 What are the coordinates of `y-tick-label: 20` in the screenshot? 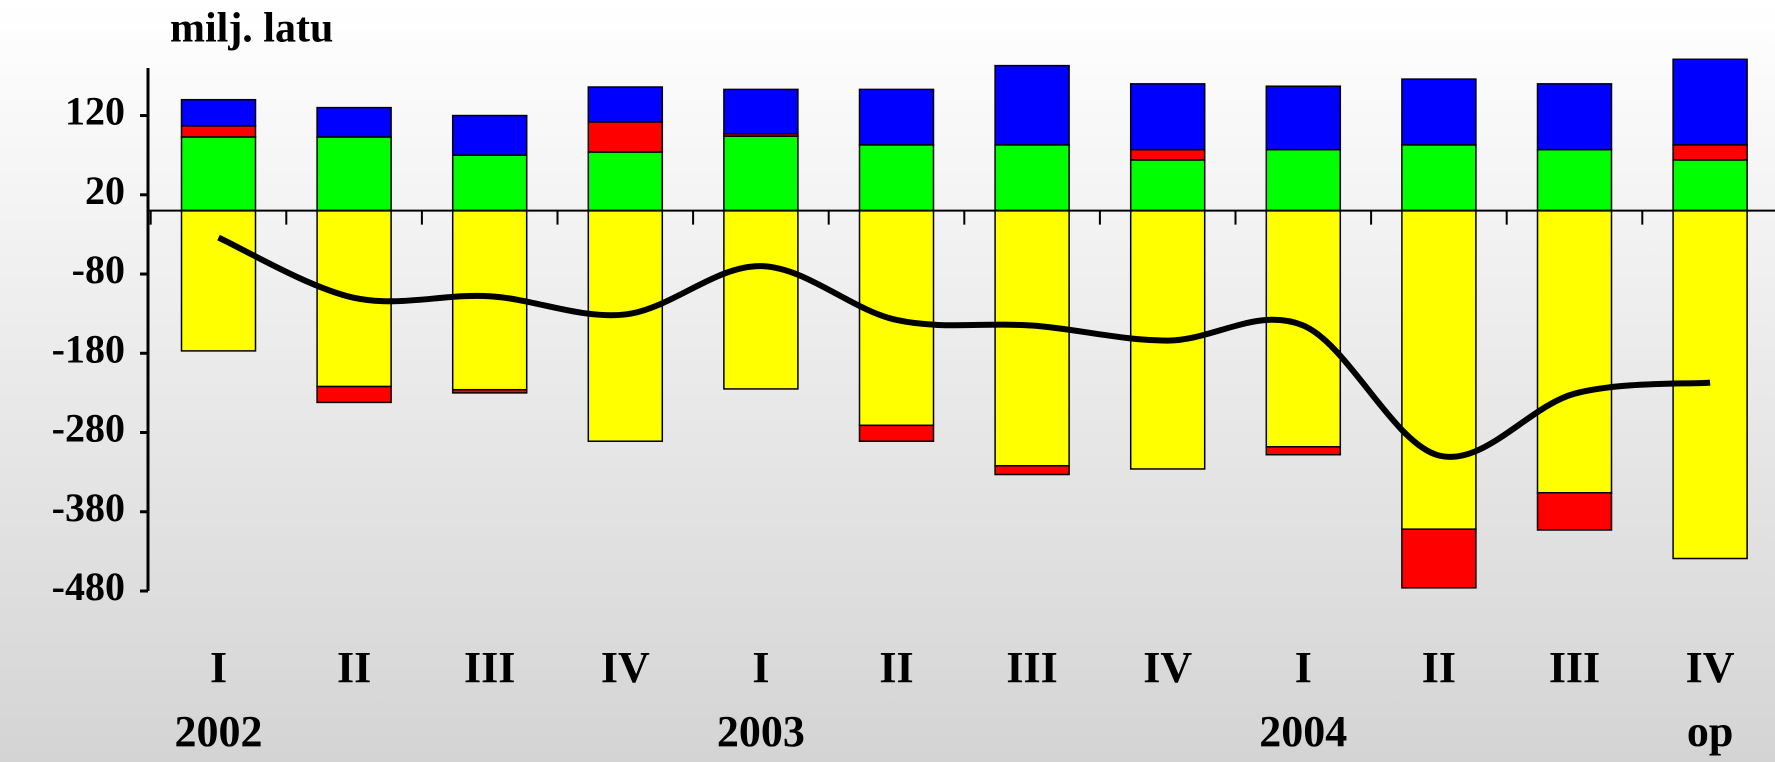 It's located at (105, 190).